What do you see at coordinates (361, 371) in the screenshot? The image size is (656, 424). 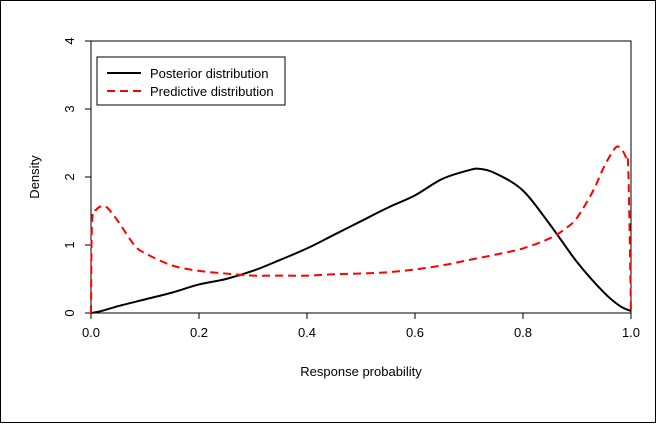 I see `x-axis-label: Response probability` at bounding box center [361, 371].